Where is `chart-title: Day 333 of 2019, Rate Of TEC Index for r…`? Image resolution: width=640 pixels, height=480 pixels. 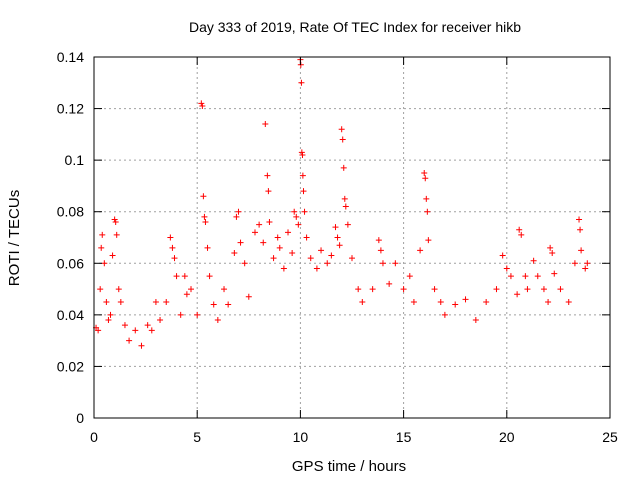 chart-title: Day 333 of 2019, Rate Of TEC Index for r… is located at coordinates (355, 27).